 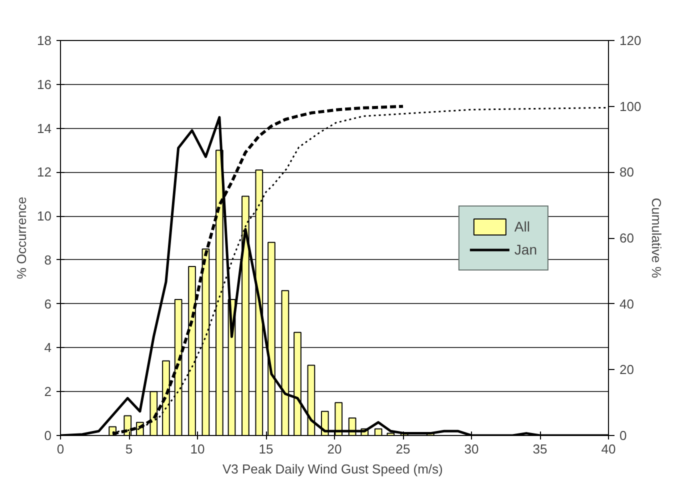 What do you see at coordinates (334, 449) in the screenshot?
I see `x-tick-label: 20` at bounding box center [334, 449].